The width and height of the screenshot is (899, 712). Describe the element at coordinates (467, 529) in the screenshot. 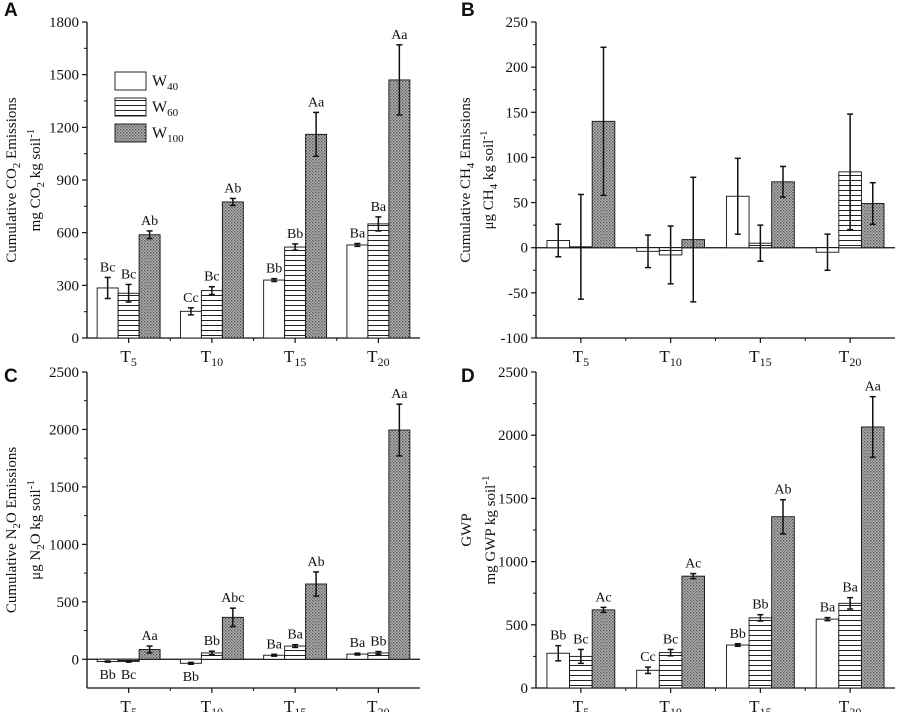

I see `y-axis-label: GWP` at that location.